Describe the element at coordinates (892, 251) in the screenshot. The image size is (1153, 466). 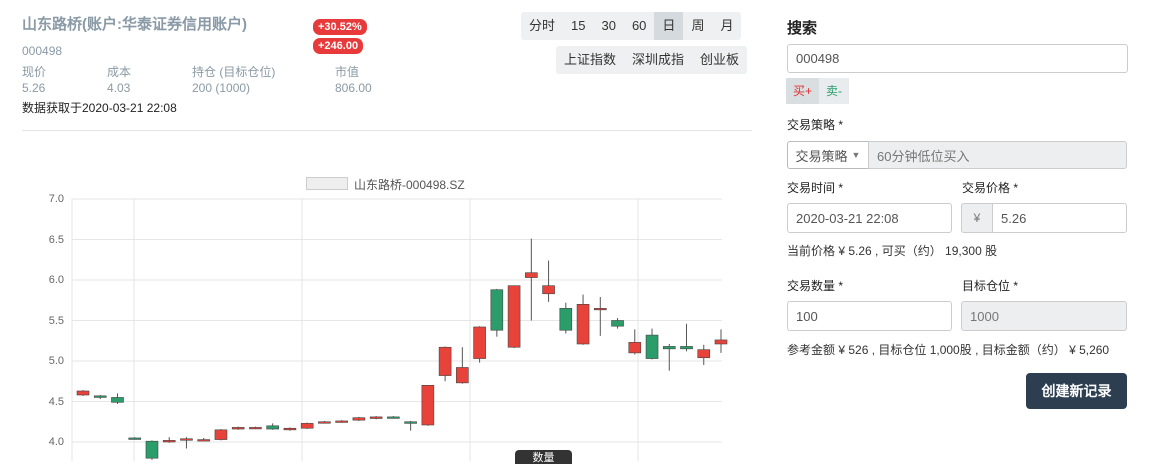
I see `price-hint: 当前价格 ¥ 5.26 , 可买（约） 19,300 股` at that location.